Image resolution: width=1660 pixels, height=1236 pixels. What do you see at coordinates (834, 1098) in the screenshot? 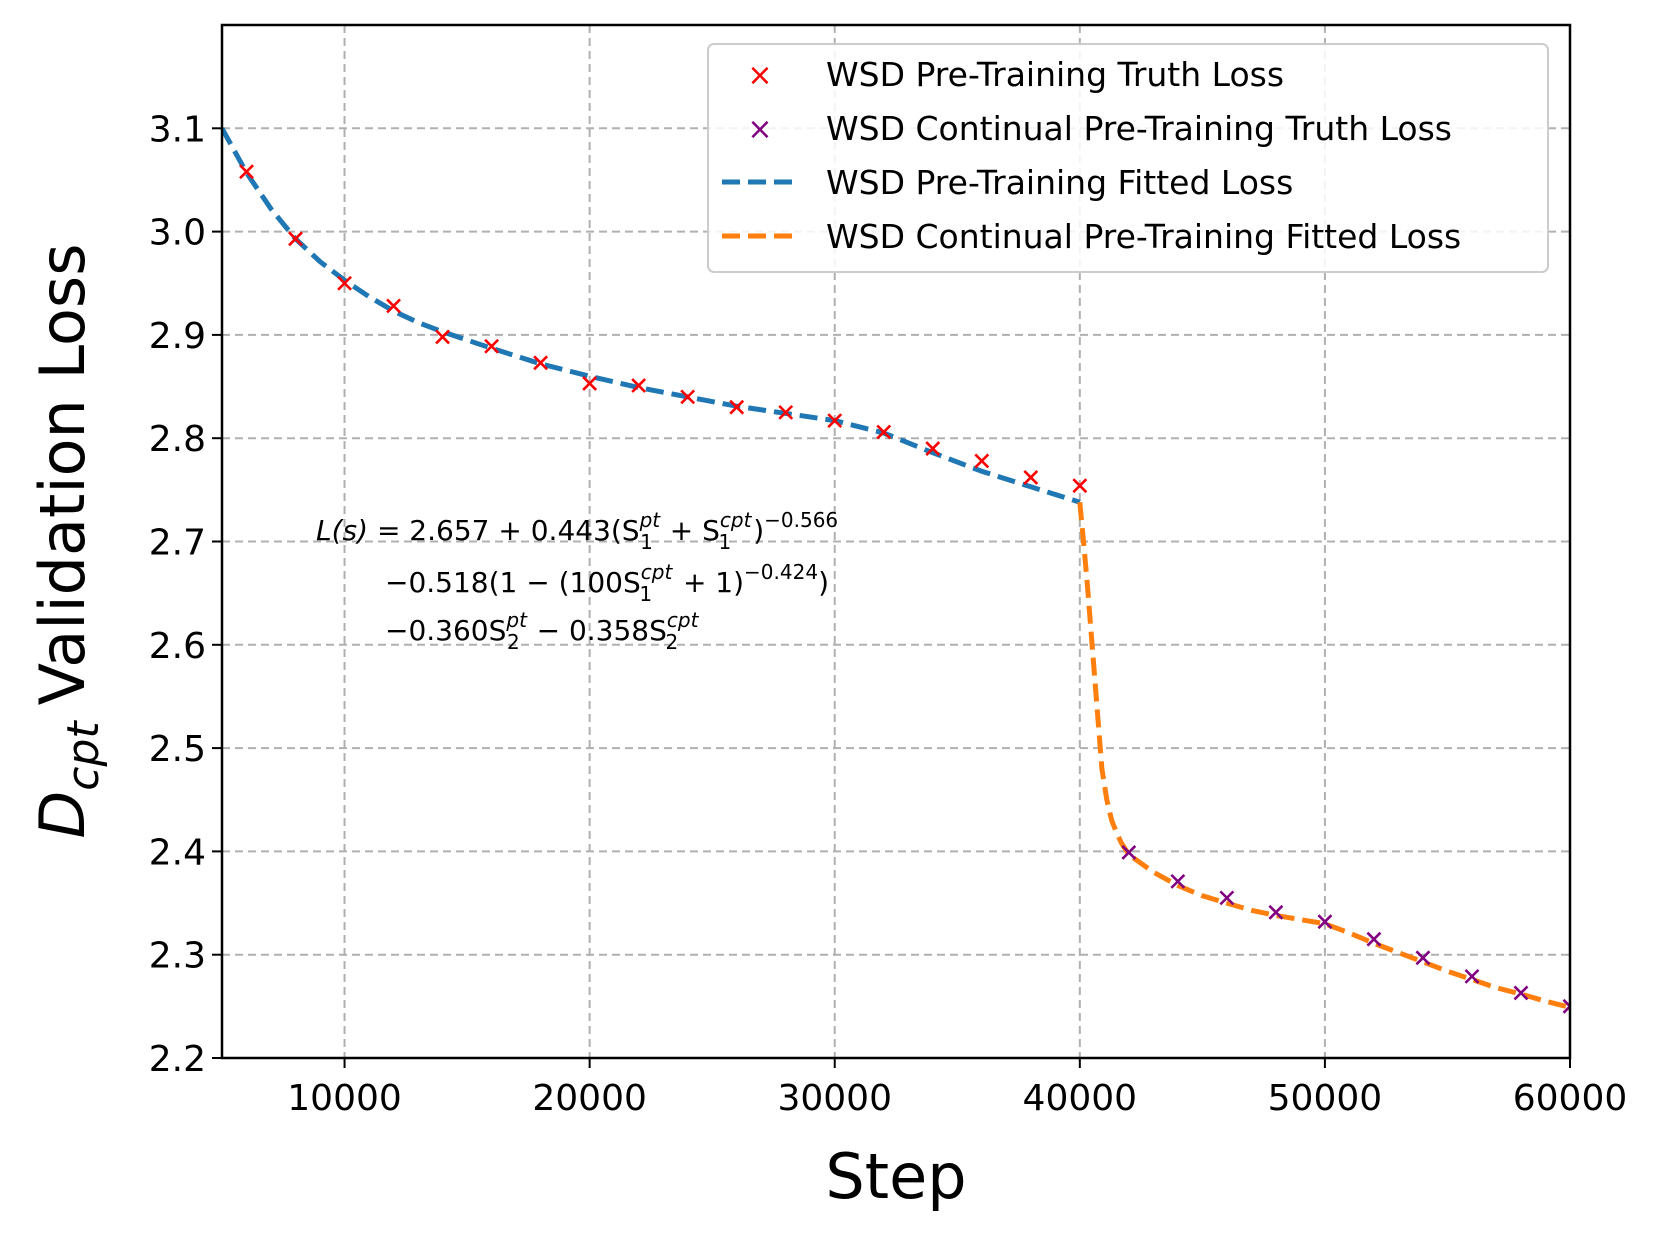
I see `x-tick-label: 30000` at bounding box center [834, 1098].